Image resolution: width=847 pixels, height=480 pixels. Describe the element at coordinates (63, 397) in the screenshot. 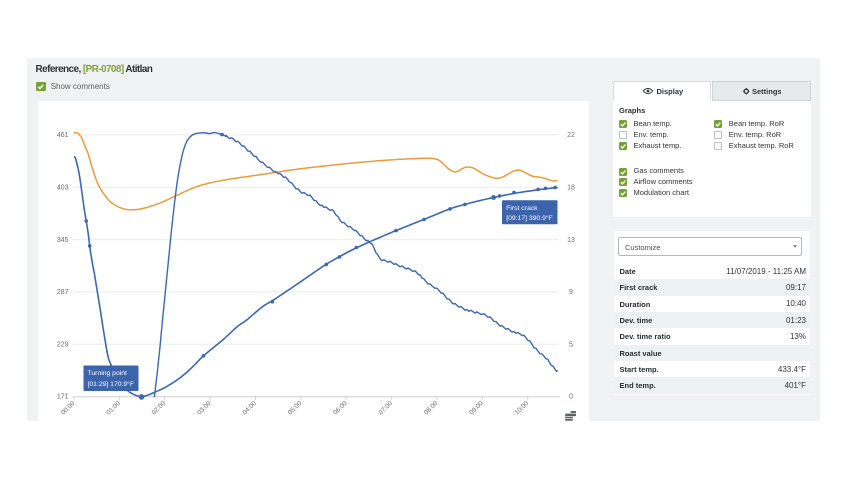

I see `svg-text: 171` at that location.